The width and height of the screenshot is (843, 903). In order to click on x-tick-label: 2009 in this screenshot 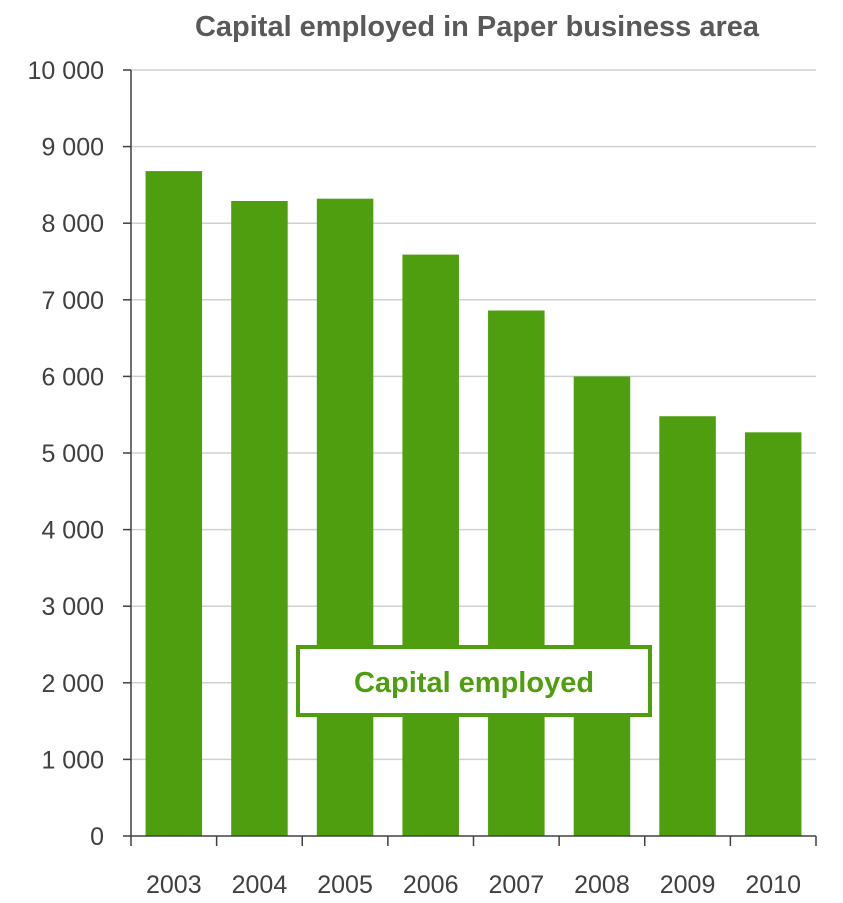, I will do `click(688, 884)`.